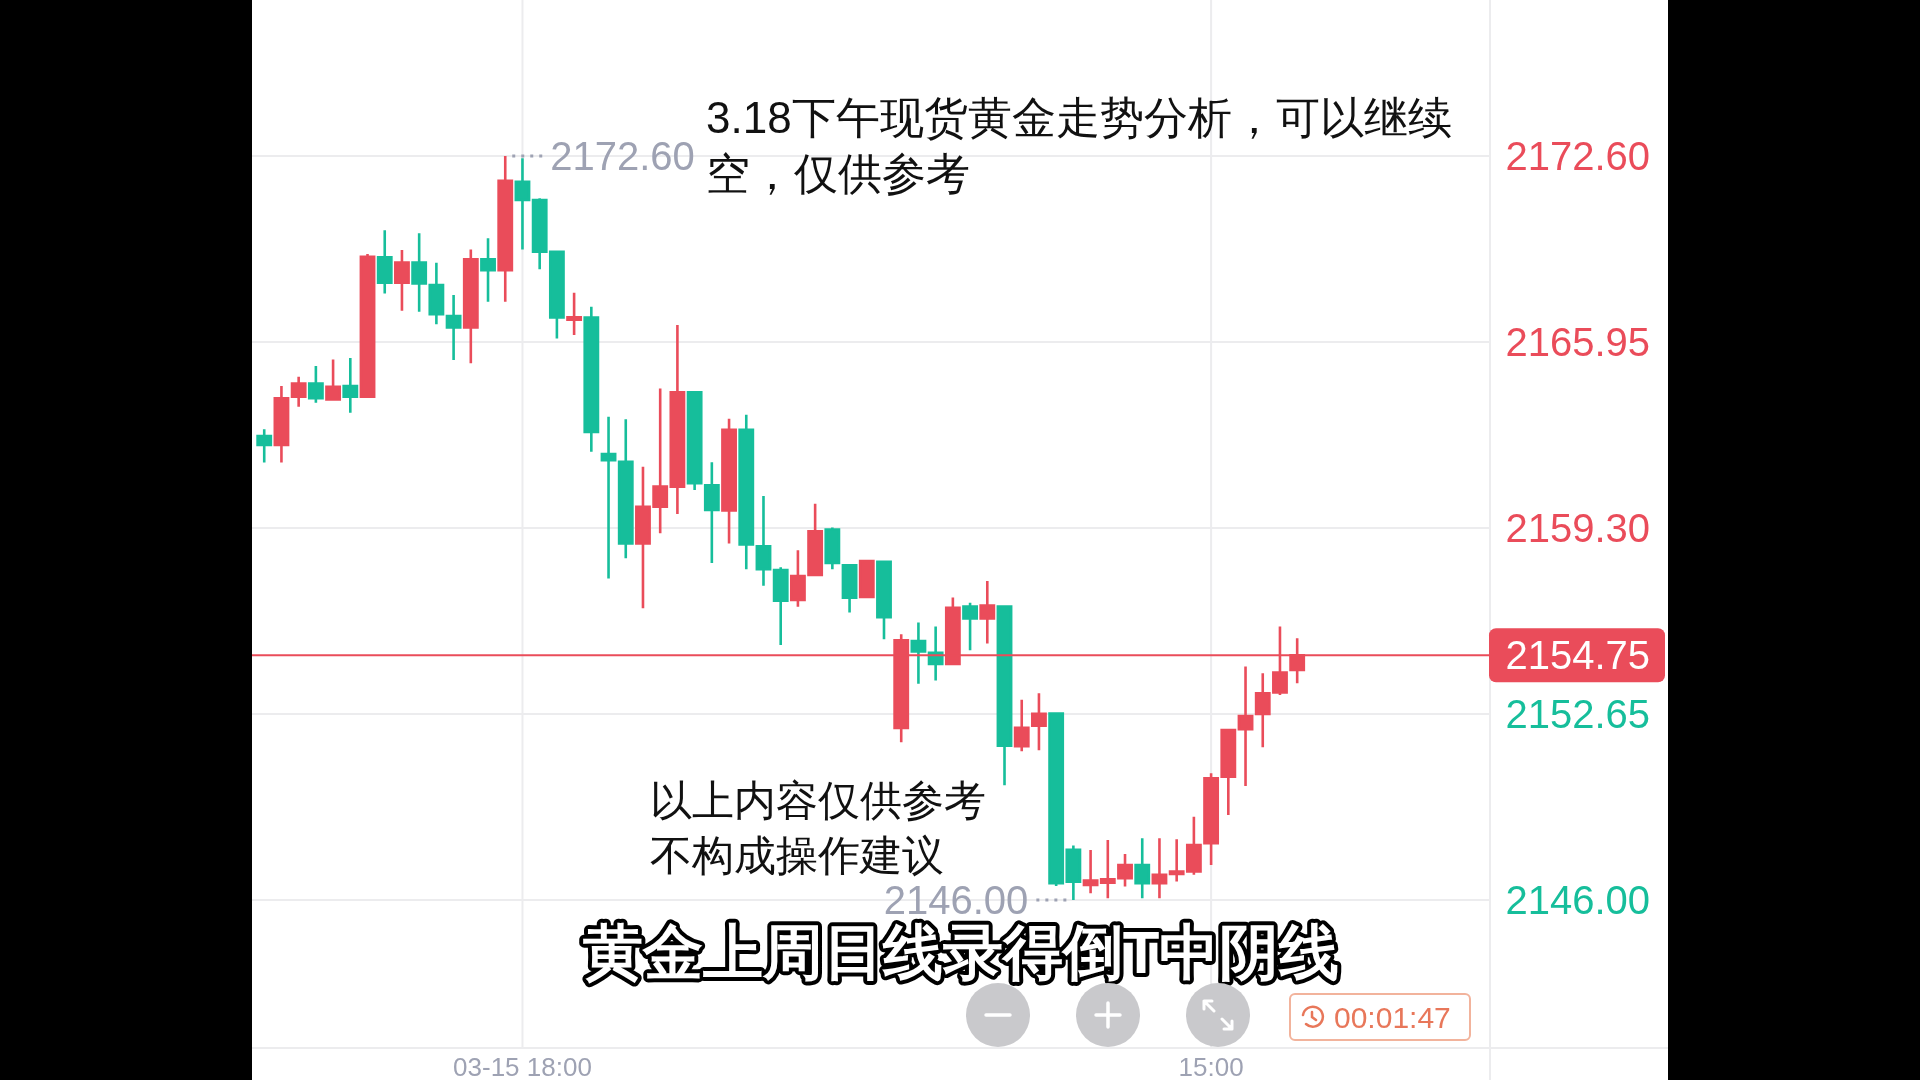  Describe the element at coordinates (1079, 145) in the screenshot. I see `text: 3.18下午现货黄金走势分析，可以继续空，仅供参考` at that location.